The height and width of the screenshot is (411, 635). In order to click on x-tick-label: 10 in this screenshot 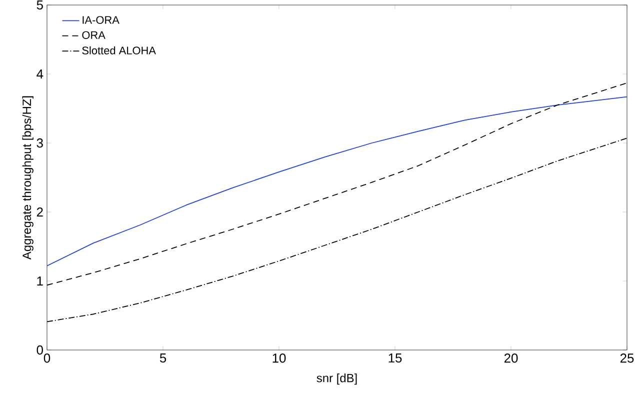, I will do `click(279, 358)`.